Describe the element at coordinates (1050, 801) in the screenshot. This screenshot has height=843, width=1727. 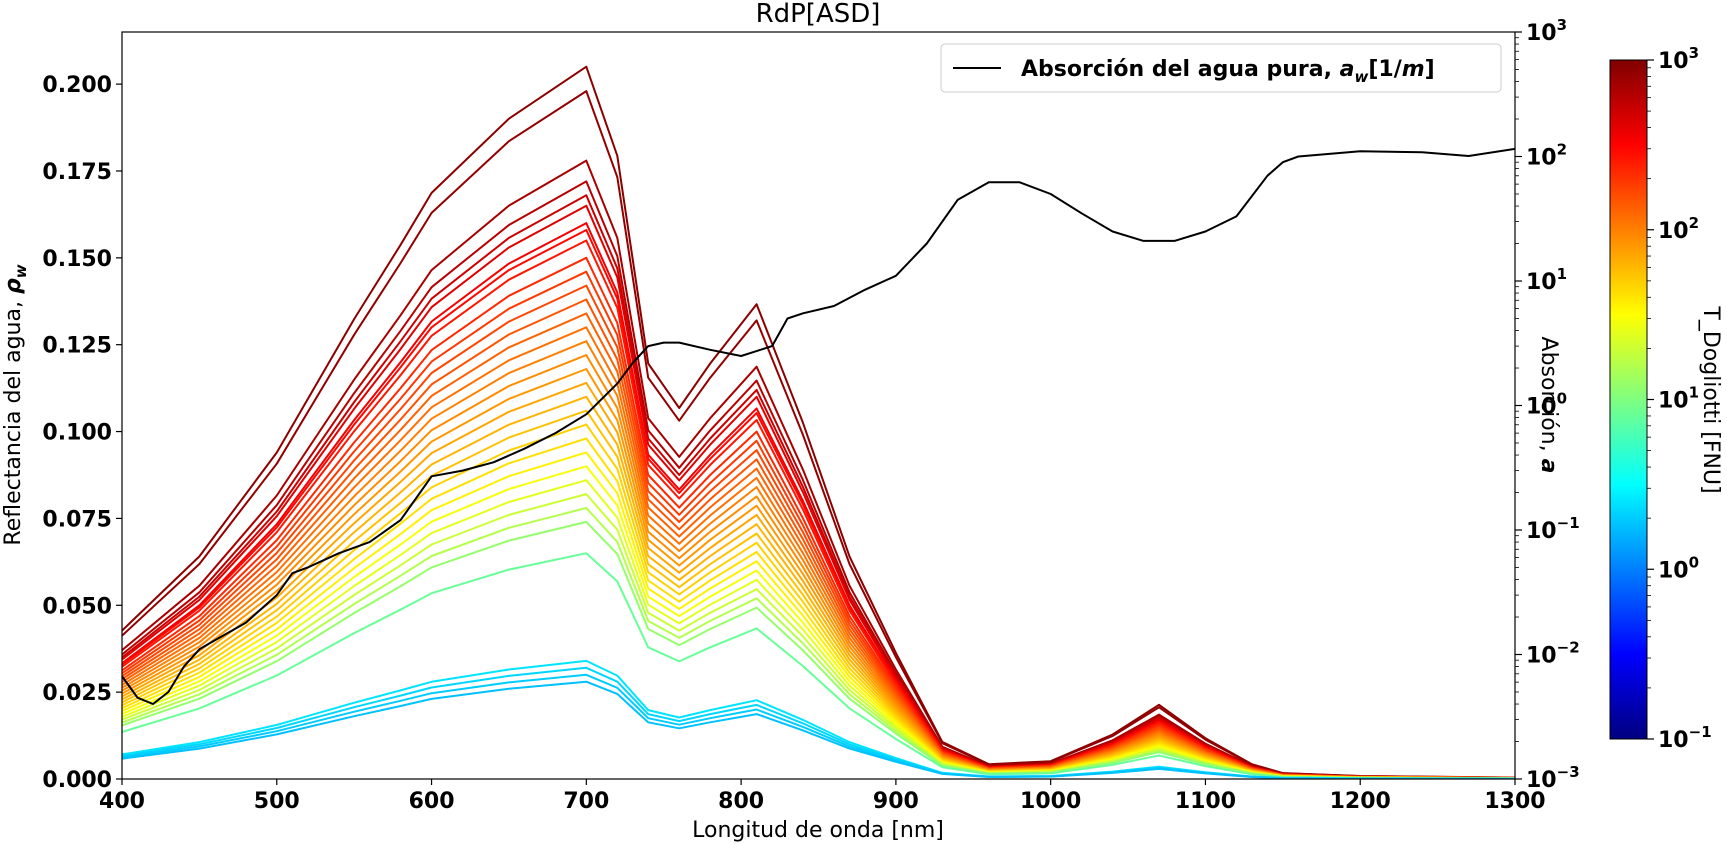
I see `x-tick-label-6: 1000` at that location.